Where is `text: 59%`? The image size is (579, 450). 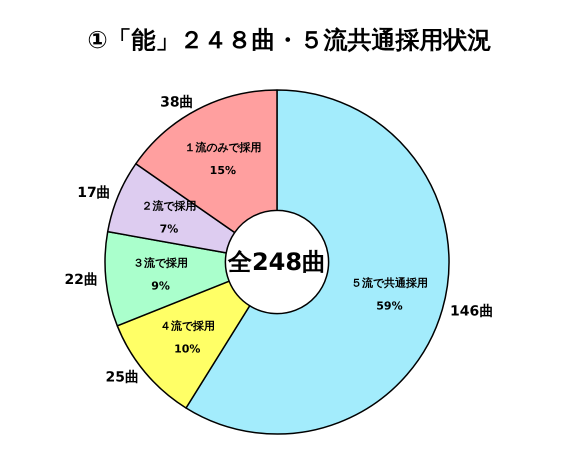 text: 59% is located at coordinates (389, 306).